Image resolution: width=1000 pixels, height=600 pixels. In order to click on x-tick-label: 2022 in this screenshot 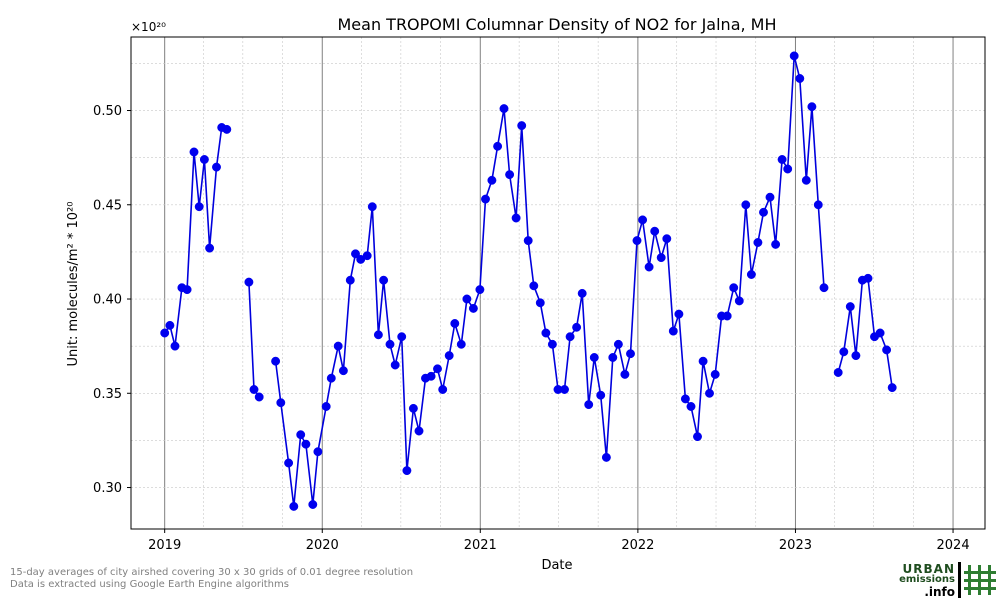, I will do `click(637, 545)`.